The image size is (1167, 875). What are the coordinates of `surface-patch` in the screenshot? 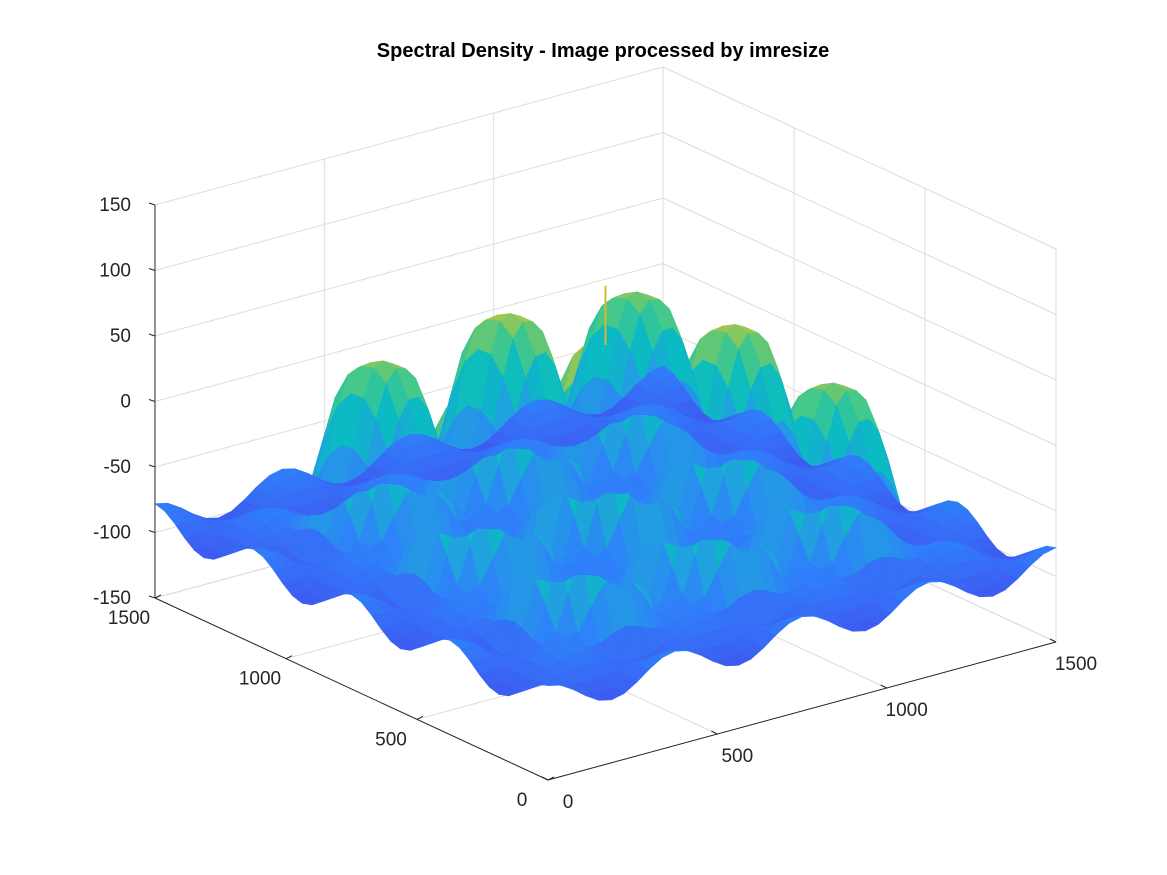 It's located at (661, 372).